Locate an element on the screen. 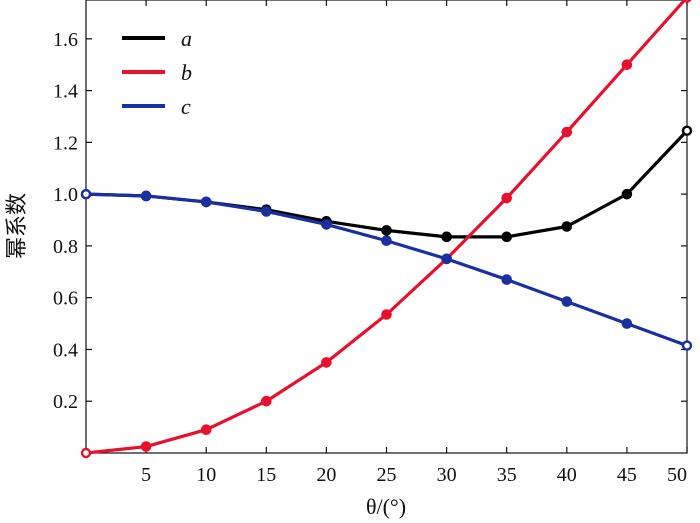  legend-item-a: a is located at coordinates (157, 38).